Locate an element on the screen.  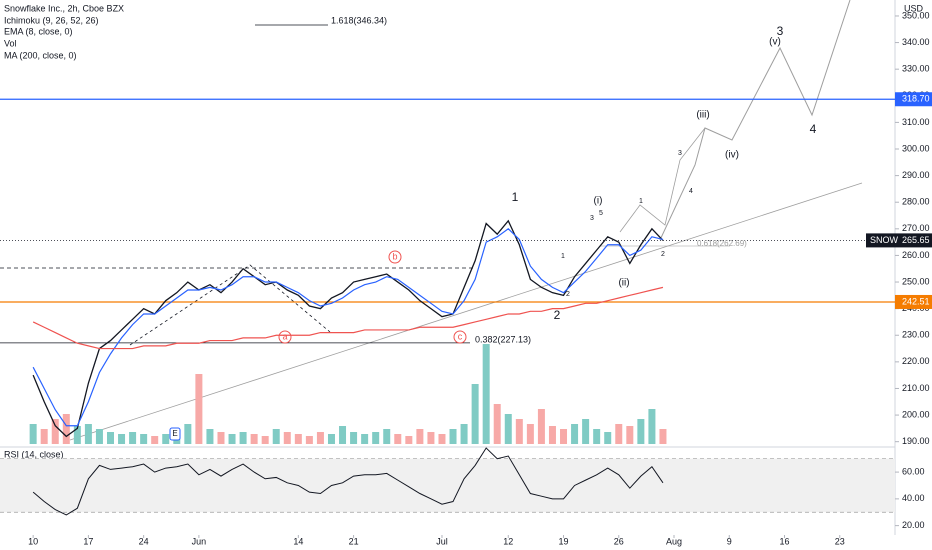
price-tag-label: 318.70 is located at coordinates (916, 99).